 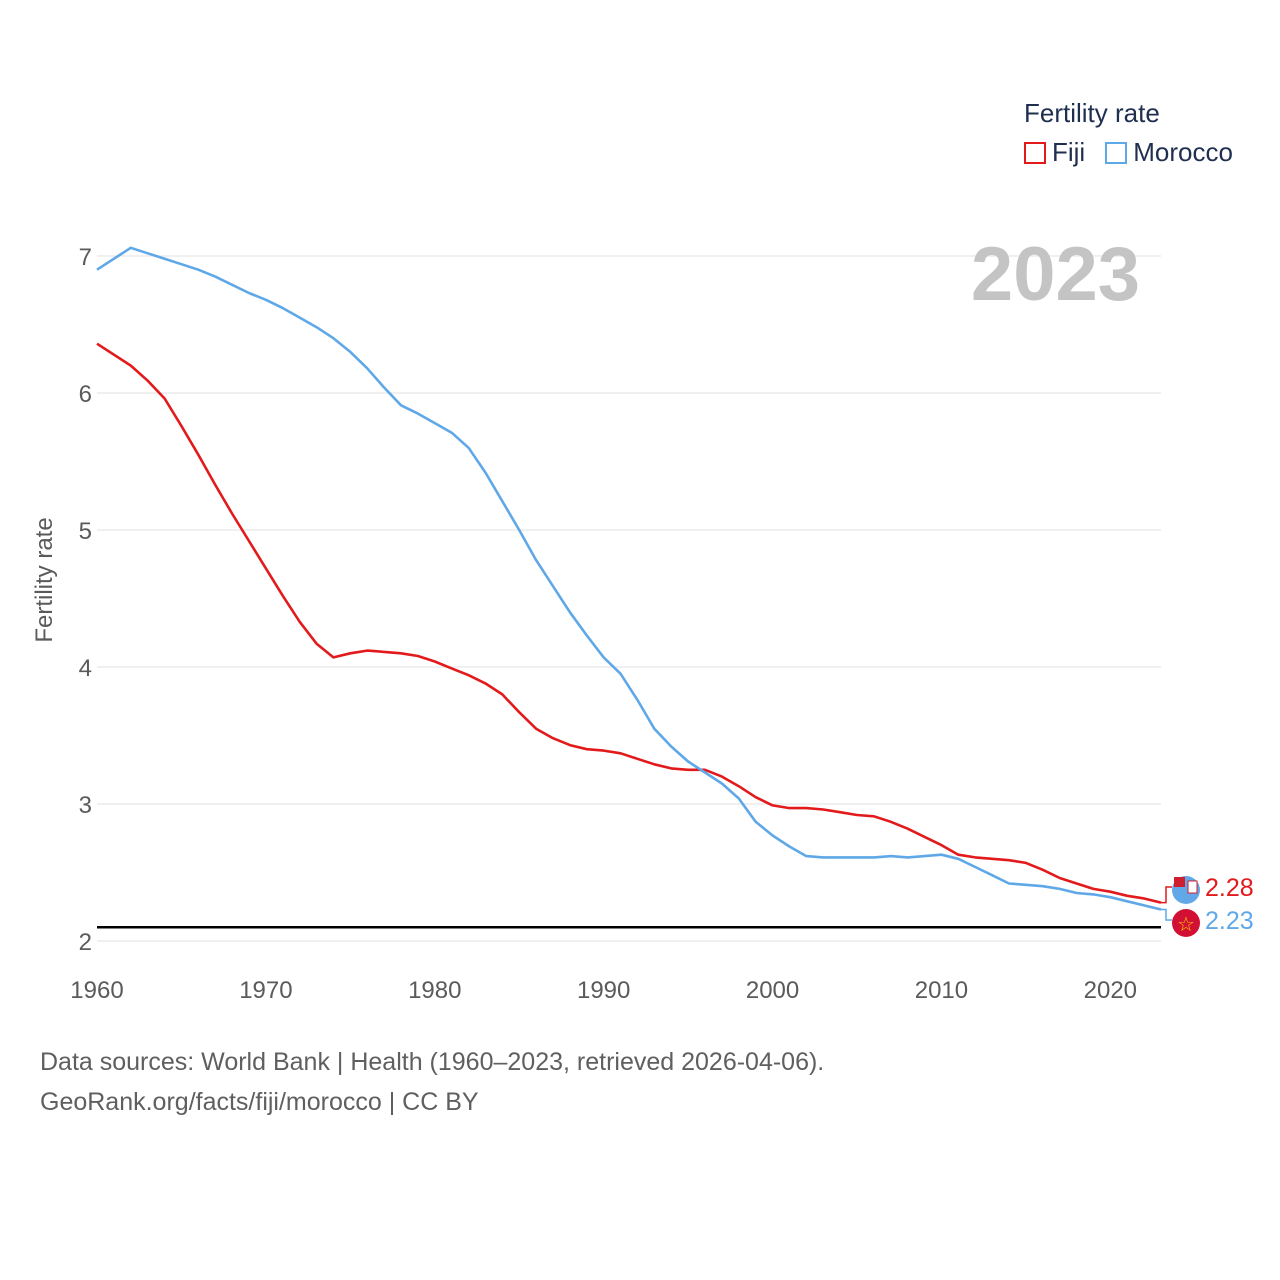 What do you see at coordinates (85, 942) in the screenshot?
I see `y-tick-label: 2` at bounding box center [85, 942].